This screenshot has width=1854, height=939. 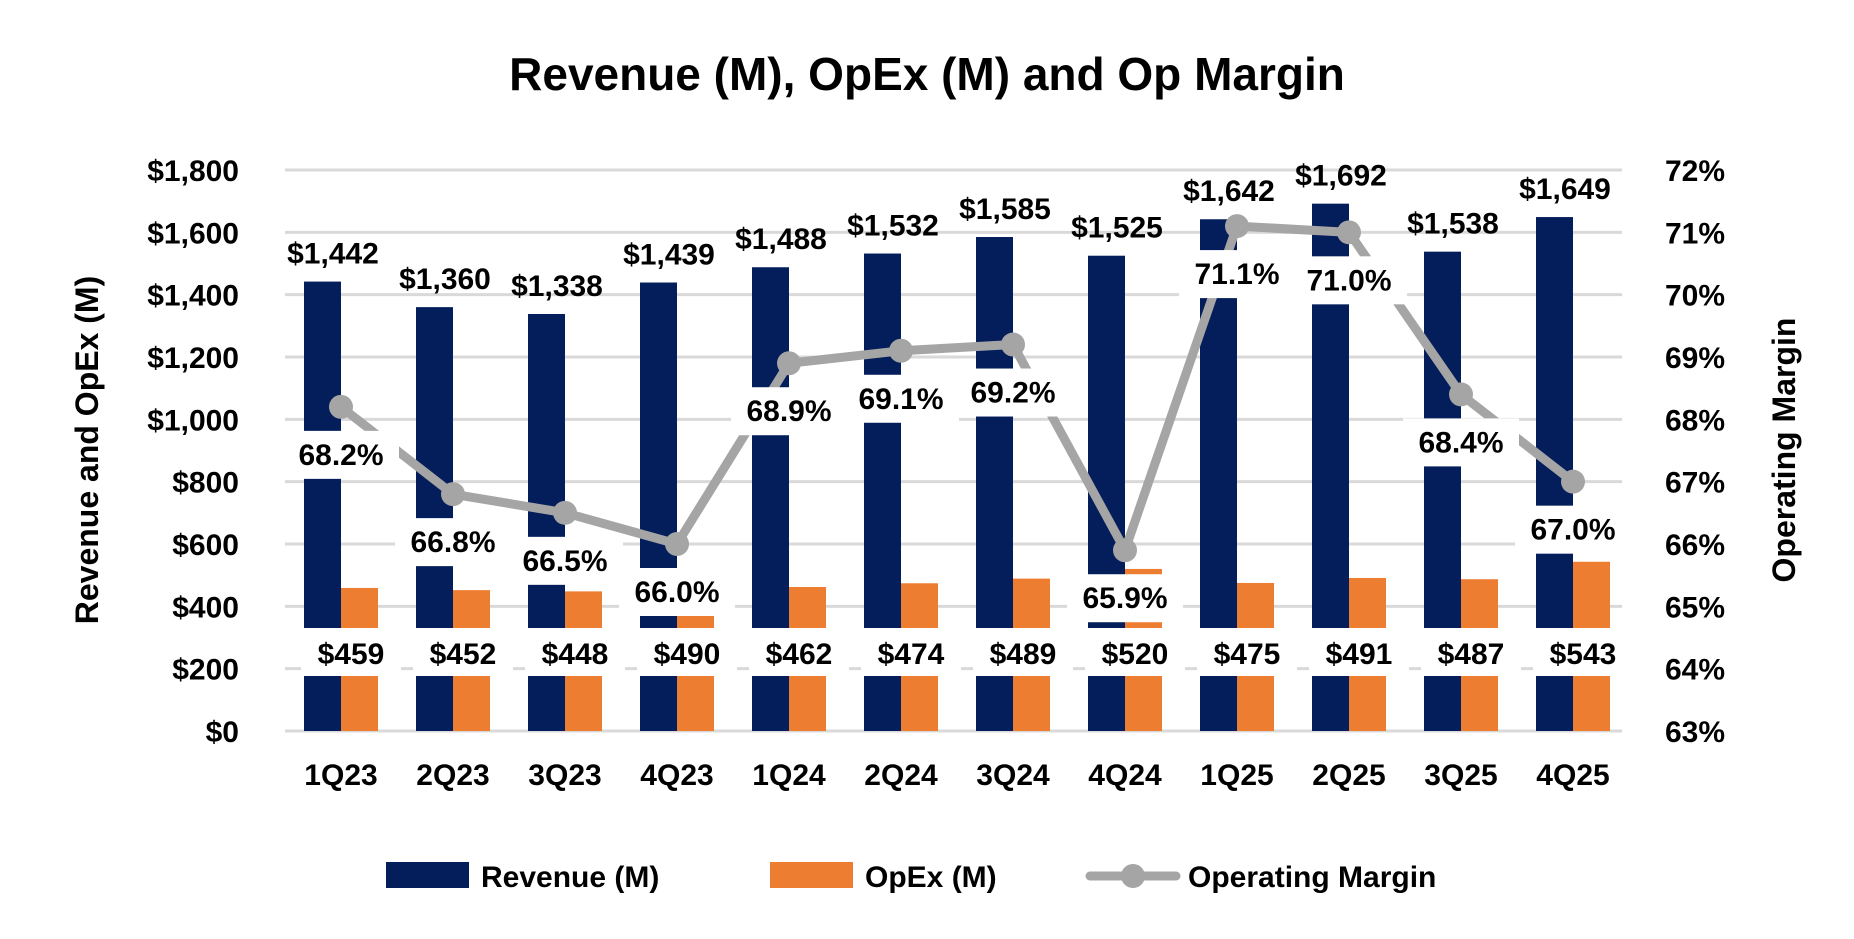 I want to click on opex-data-label: $490, so click(x=687, y=654).